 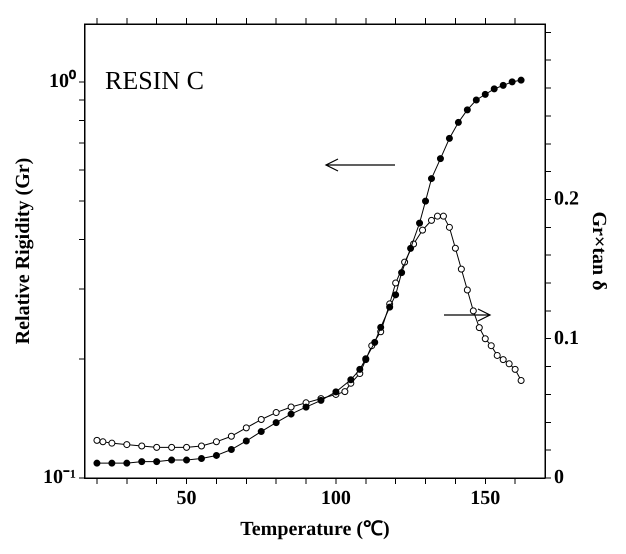 I want to click on y2-tick-label: 0.1, so click(x=566, y=337).